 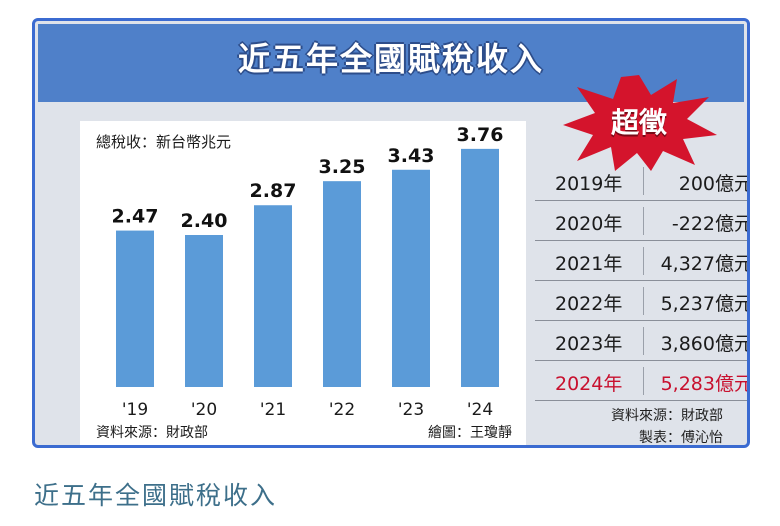 I want to click on table-year: 2020年, so click(x=589, y=224).